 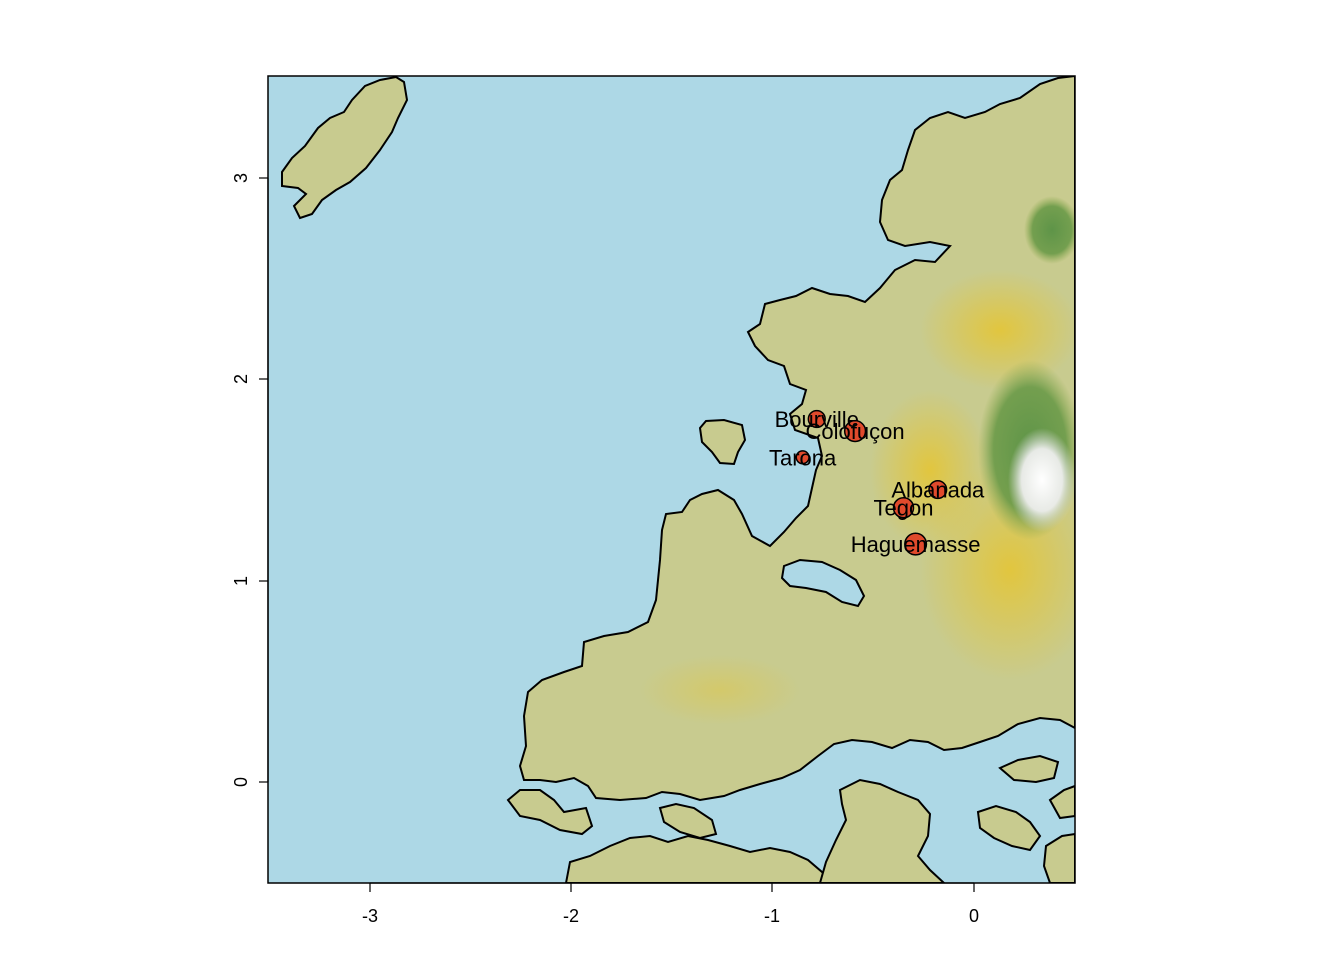 I want to click on city-label: Tarona, so click(x=803, y=457).